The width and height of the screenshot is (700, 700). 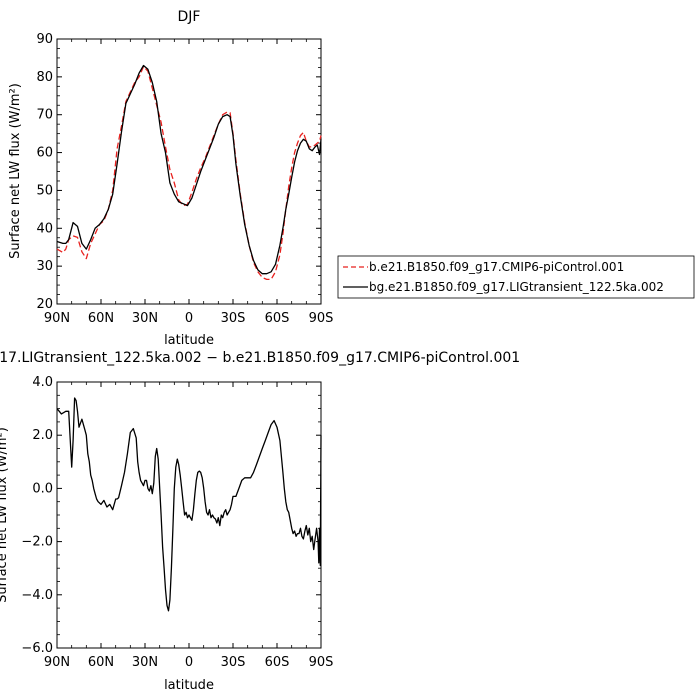 I want to click on top-y-tick-label: 50, so click(x=44, y=190).